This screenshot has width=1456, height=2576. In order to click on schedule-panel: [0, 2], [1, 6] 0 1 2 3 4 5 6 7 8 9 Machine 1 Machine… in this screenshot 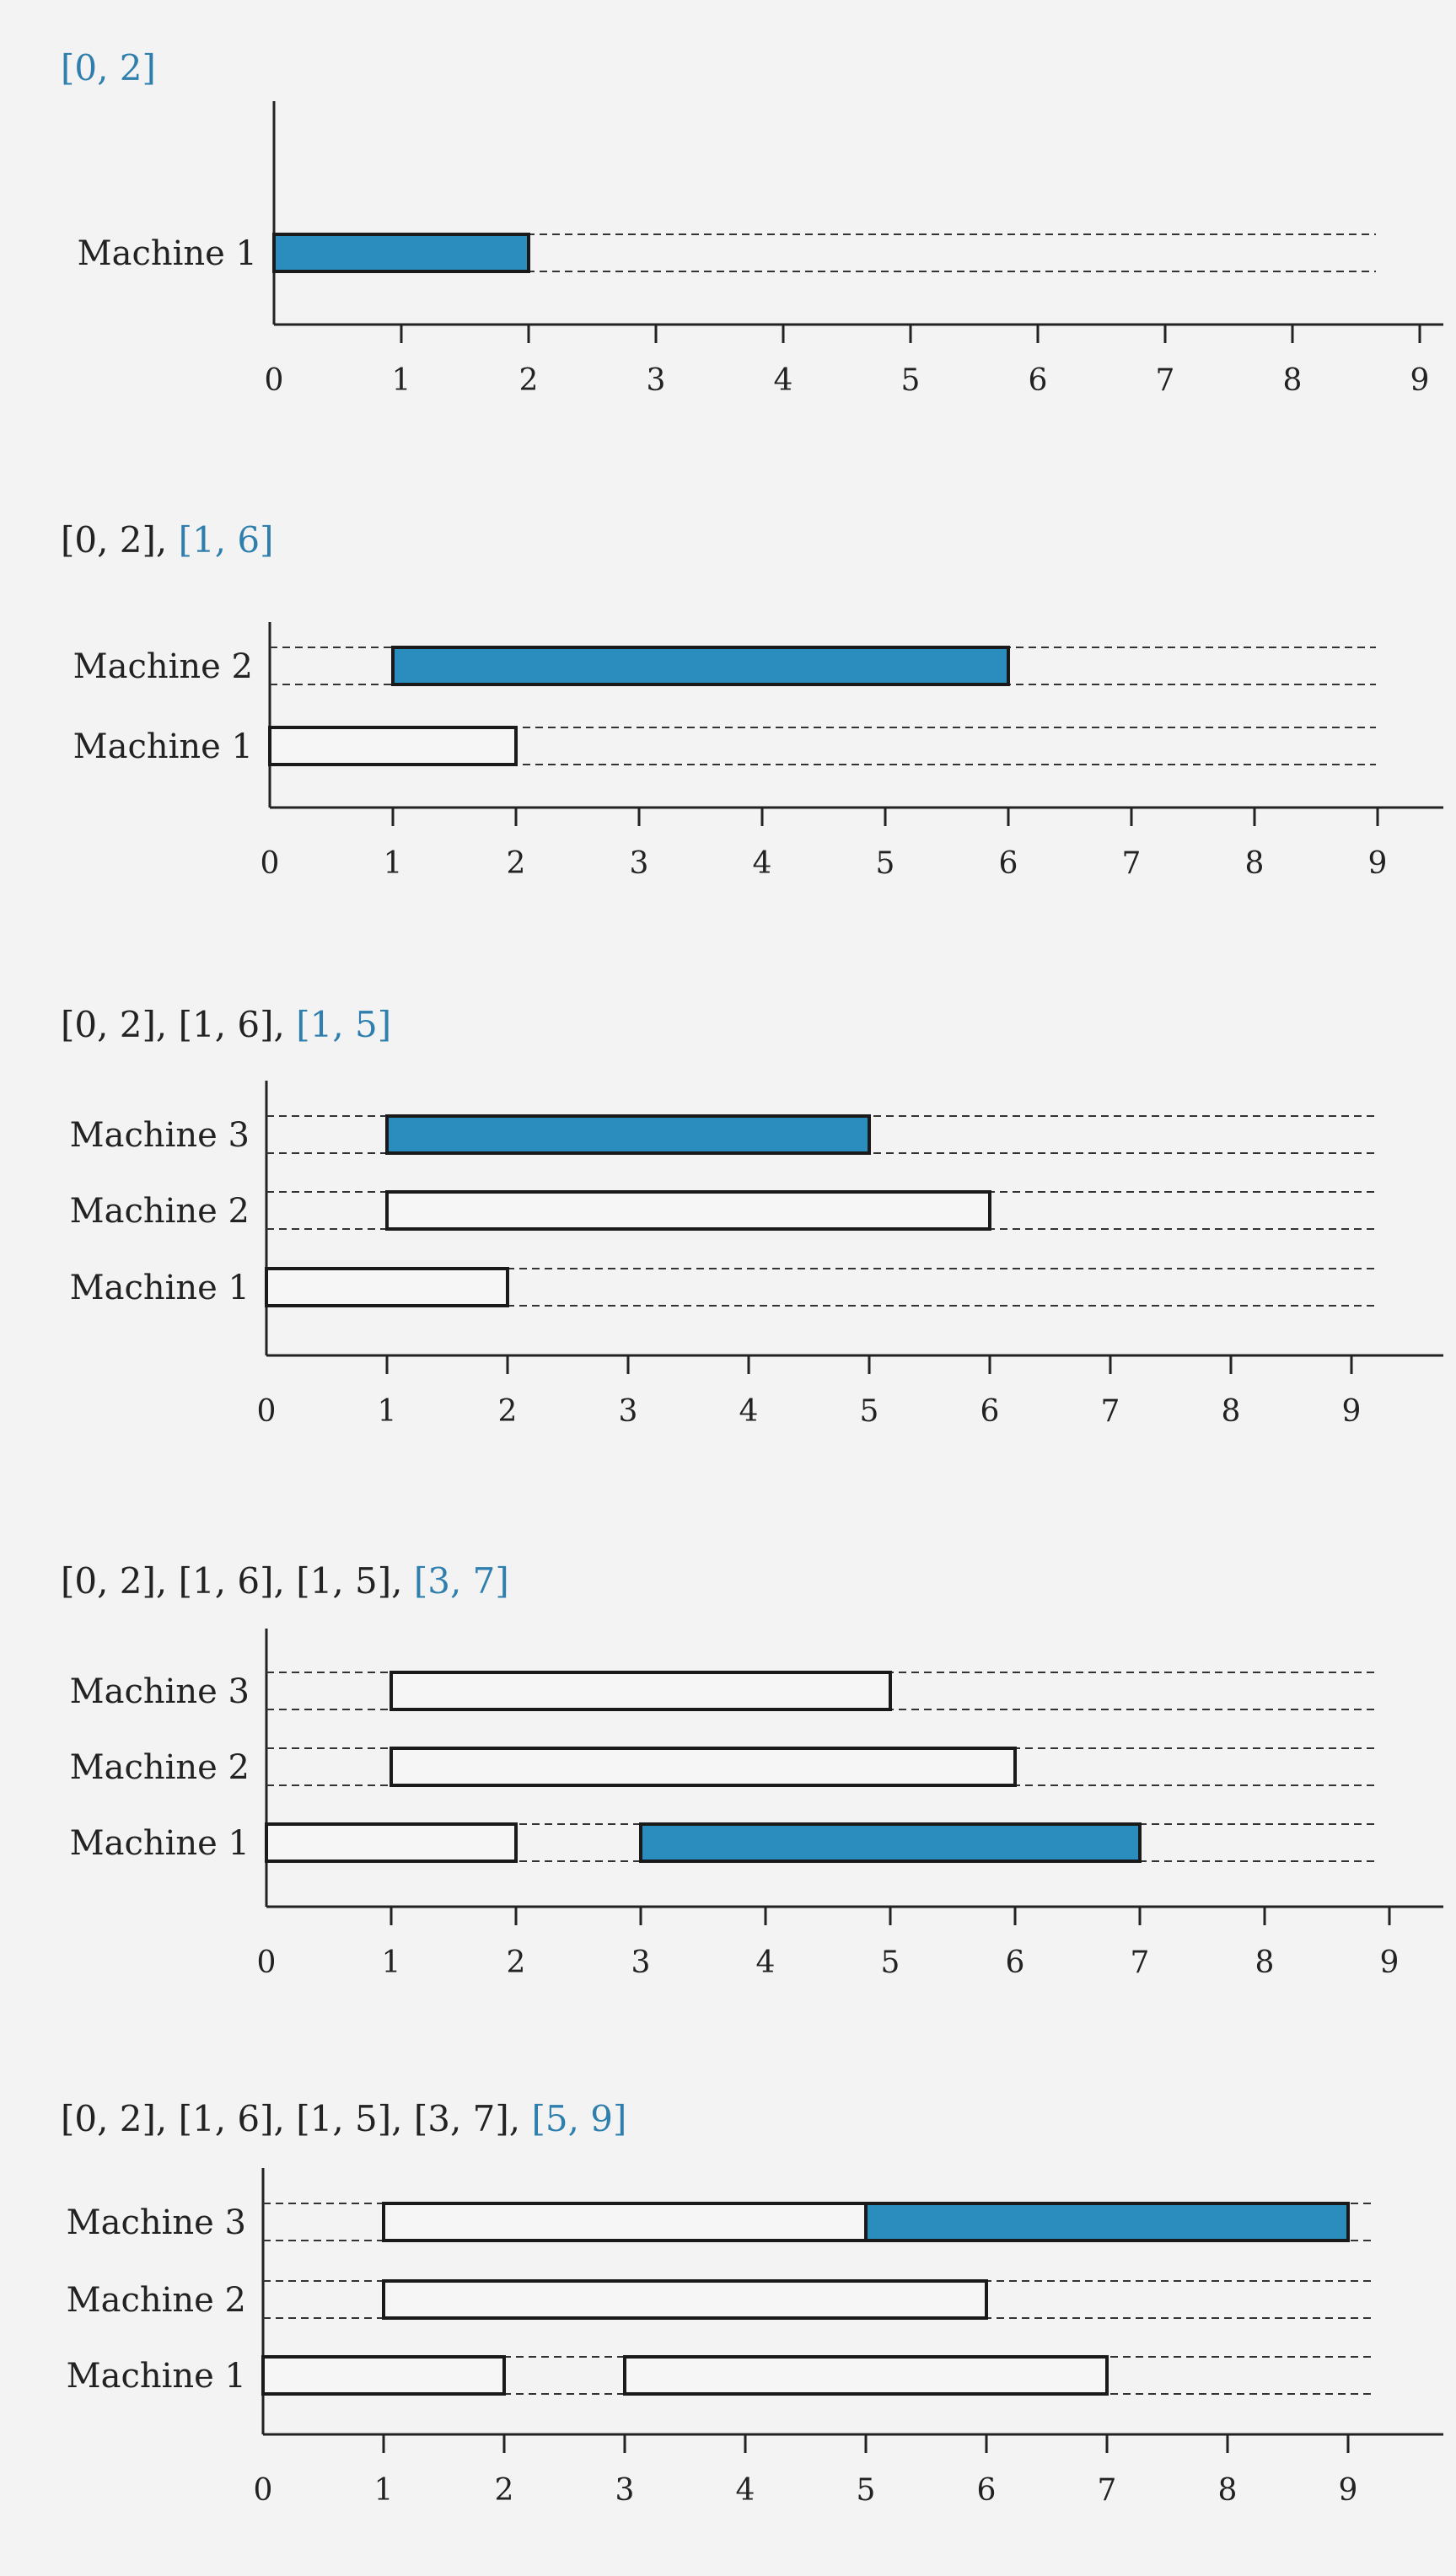, I will do `click(752, 700)`.